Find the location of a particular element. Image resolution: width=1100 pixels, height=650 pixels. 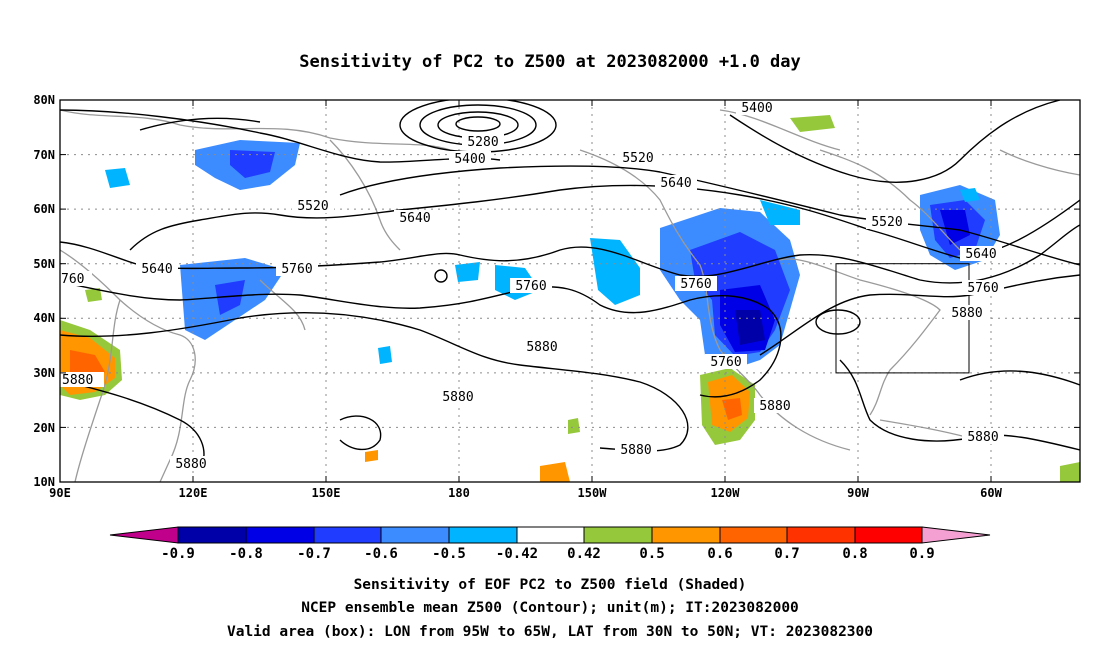

colorbar-tick-label: -0.8 is located at coordinates (246, 554).